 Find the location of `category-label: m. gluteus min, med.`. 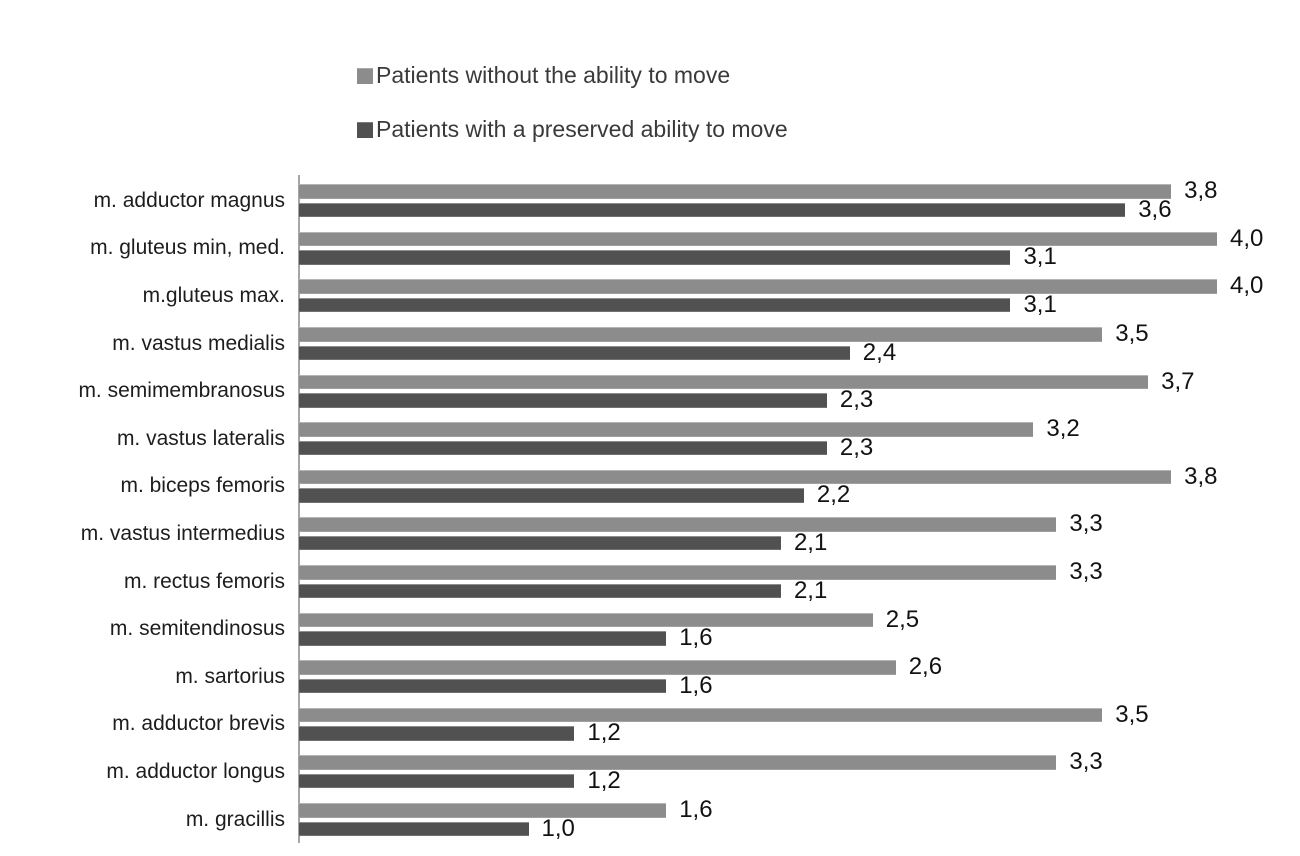

category-label: m. gluteus min, med. is located at coordinates (187, 248).